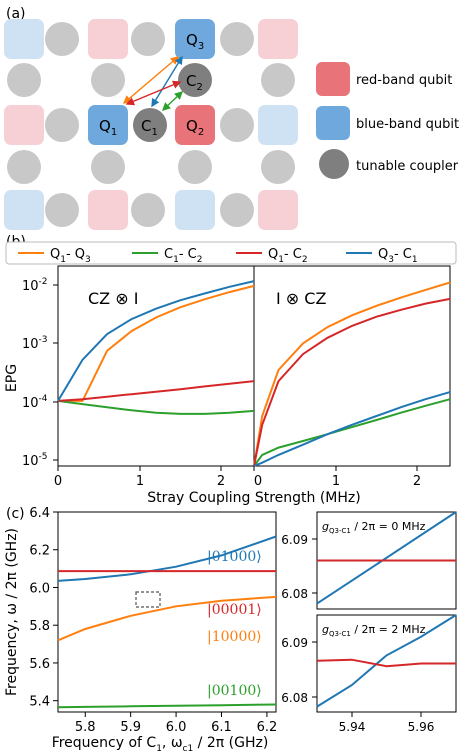 The image size is (463, 753). Describe the element at coordinates (85, 727) in the screenshot. I see `xtick-c: 5.8` at that location.